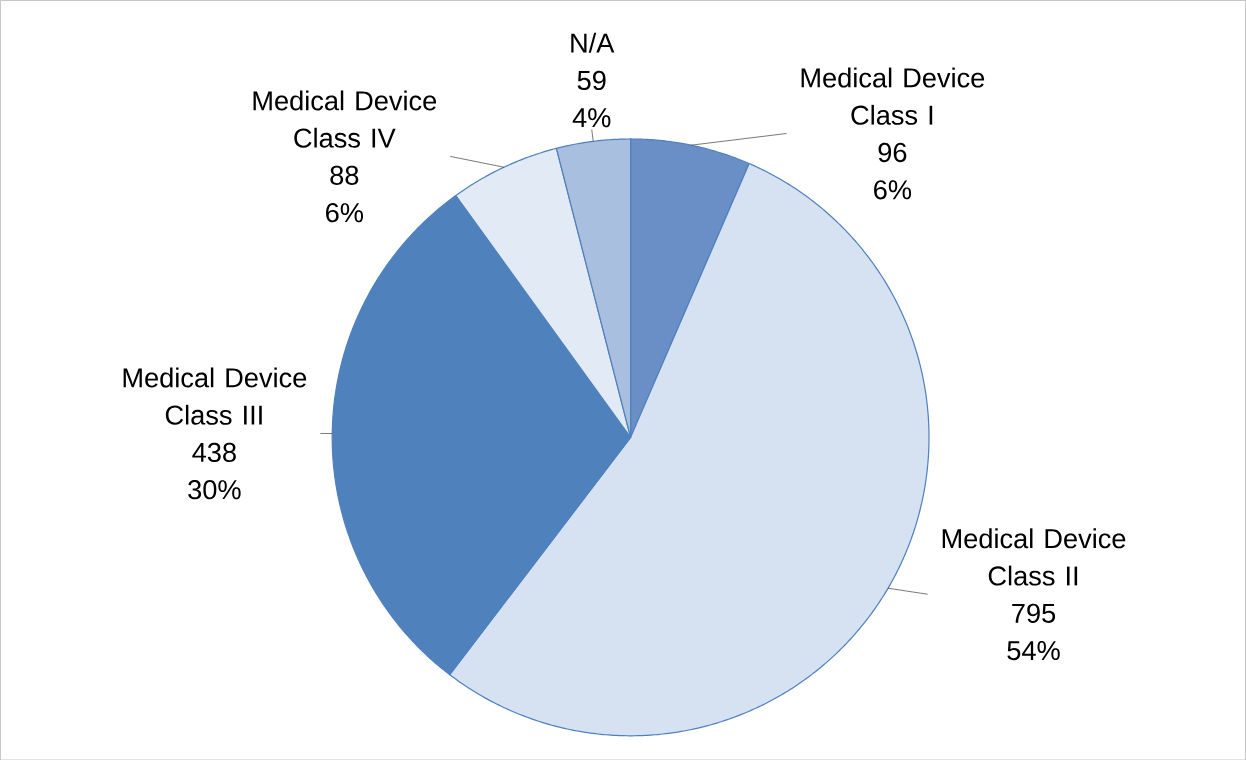 The image size is (1246, 760). What do you see at coordinates (214, 489) in the screenshot?
I see `text: 30%` at bounding box center [214, 489].